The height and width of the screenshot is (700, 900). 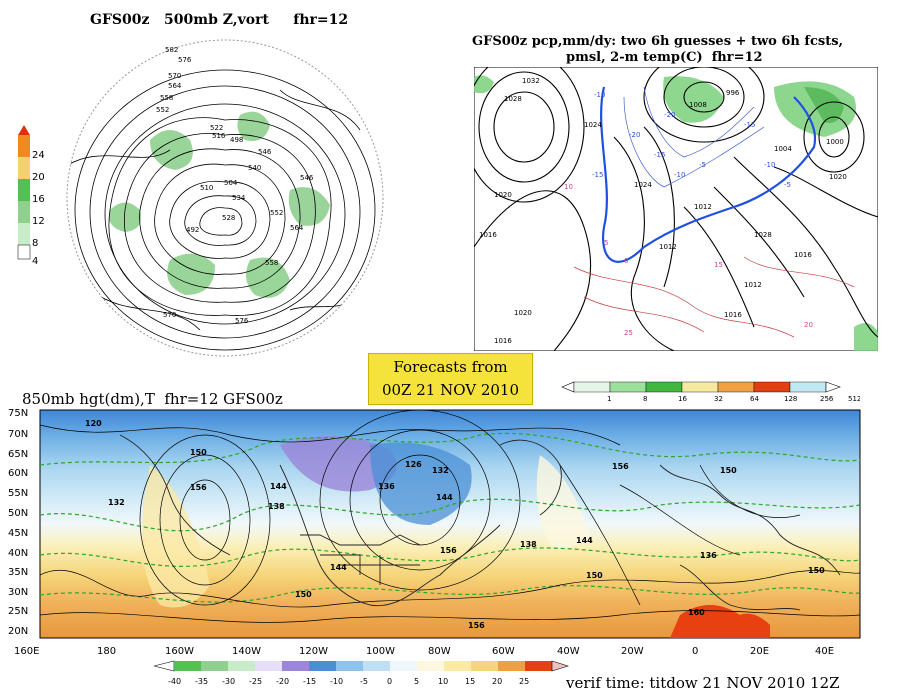 What do you see at coordinates (696, 612) in the screenshot?
I see `height-label: 160` at bounding box center [696, 612].